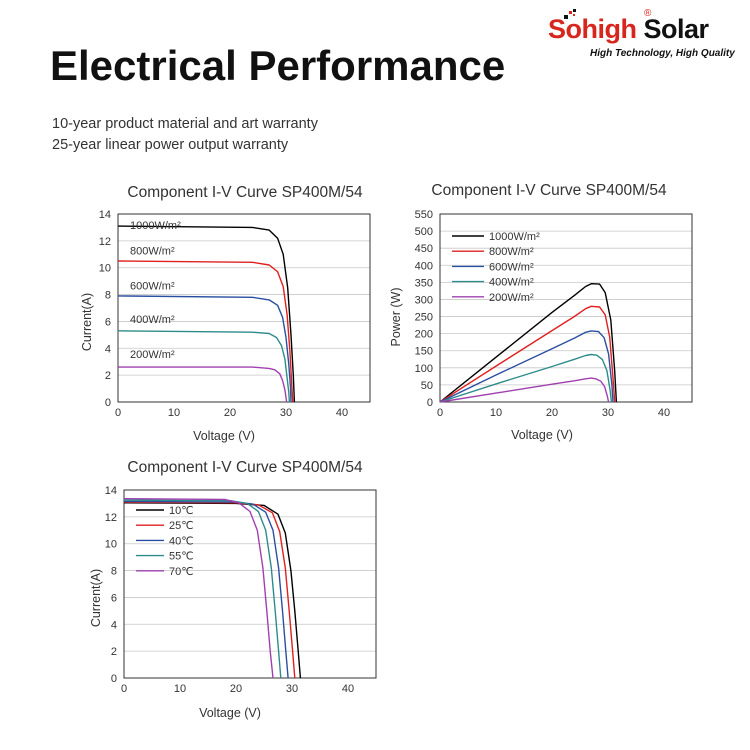 This screenshot has width=750, height=750. Describe the element at coordinates (396, 316) in the screenshot. I see `y-axis-label: Power (W)` at that location.